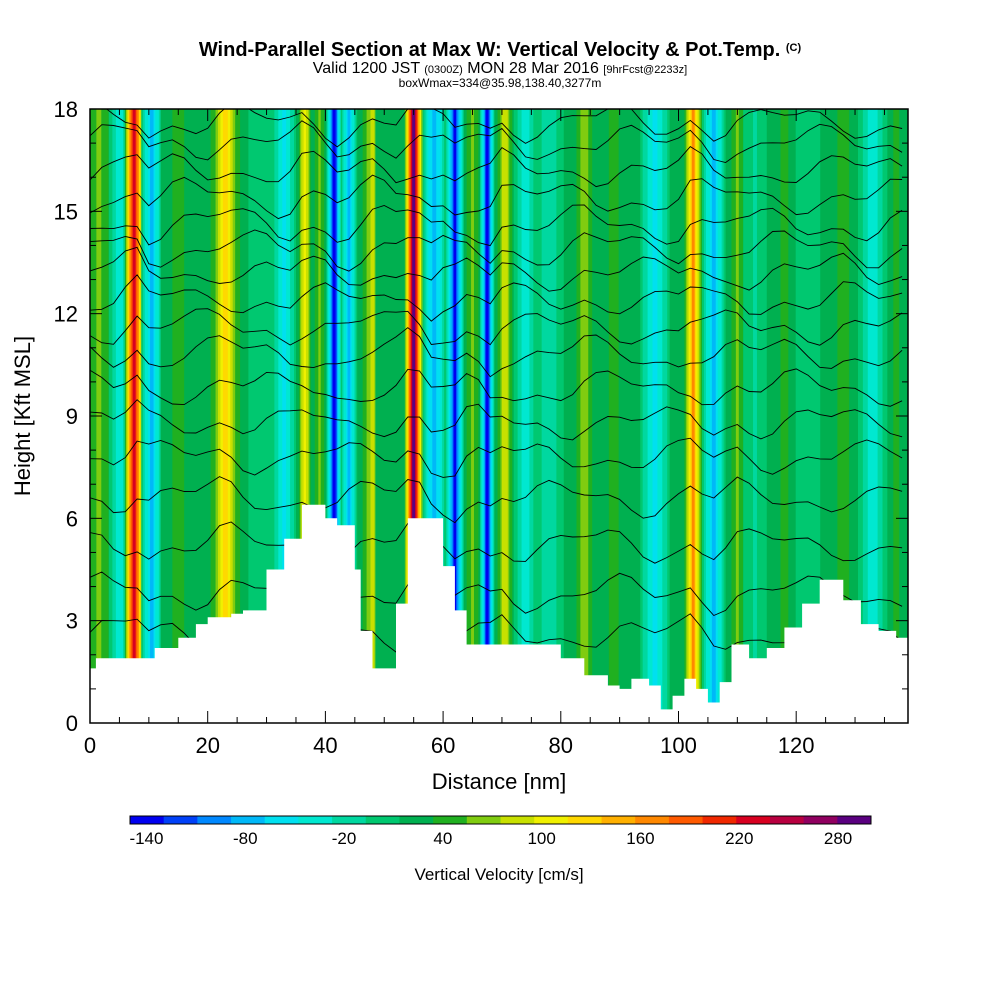 The image size is (1000, 1000). Describe the element at coordinates (500, 831) in the screenshot. I see `colorbar: -140 -80 -20 40 100 160 220 280` at that location.